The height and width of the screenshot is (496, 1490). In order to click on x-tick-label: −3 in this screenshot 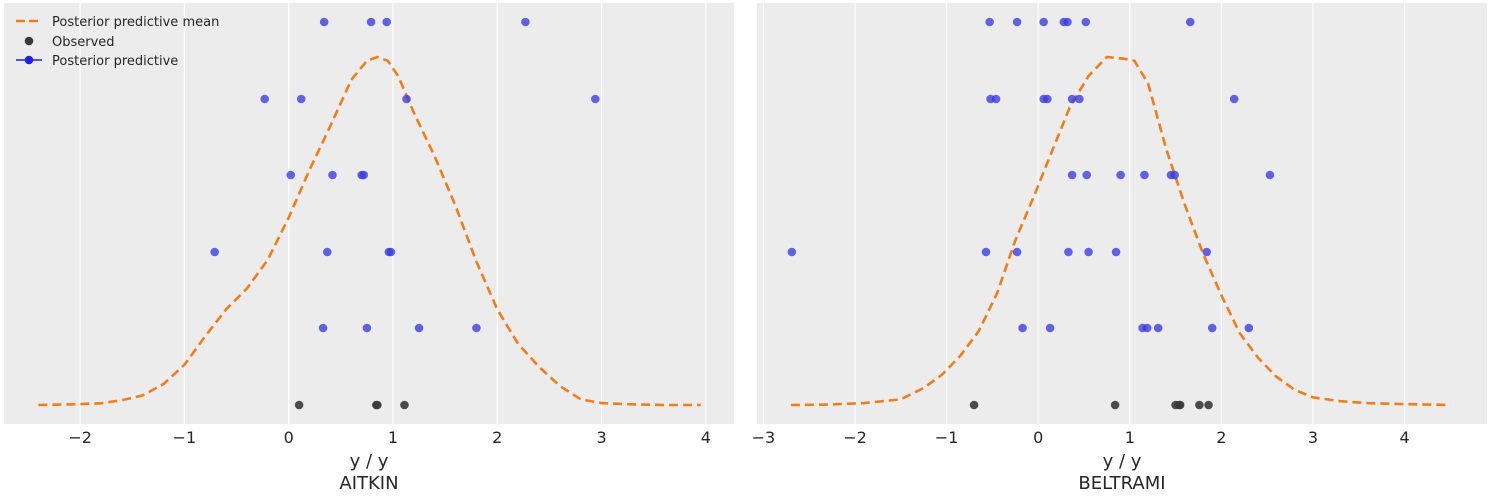, I will do `click(764, 437)`.